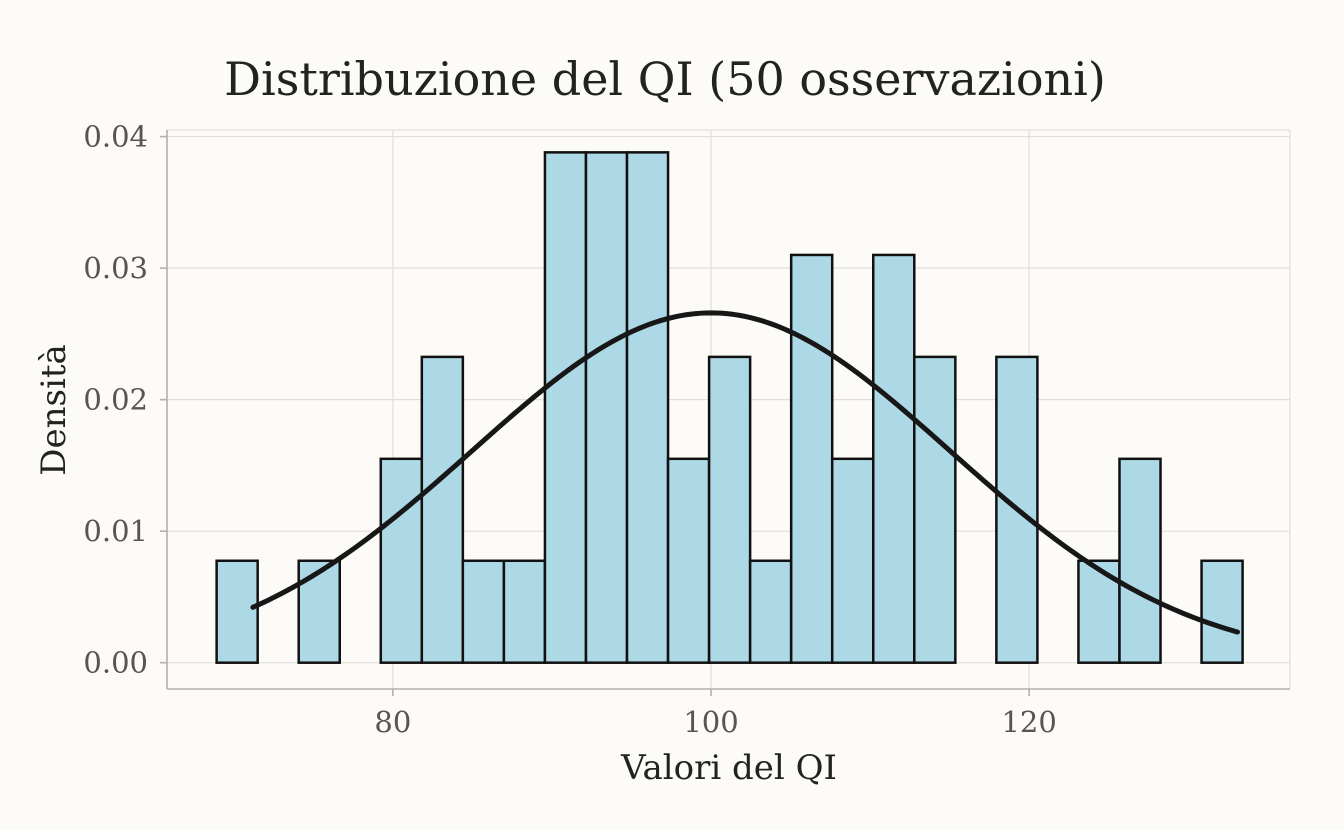 This screenshot has width=1344, height=830. What do you see at coordinates (115, 268) in the screenshot?
I see `y-tick-label: 0.03` at bounding box center [115, 268].